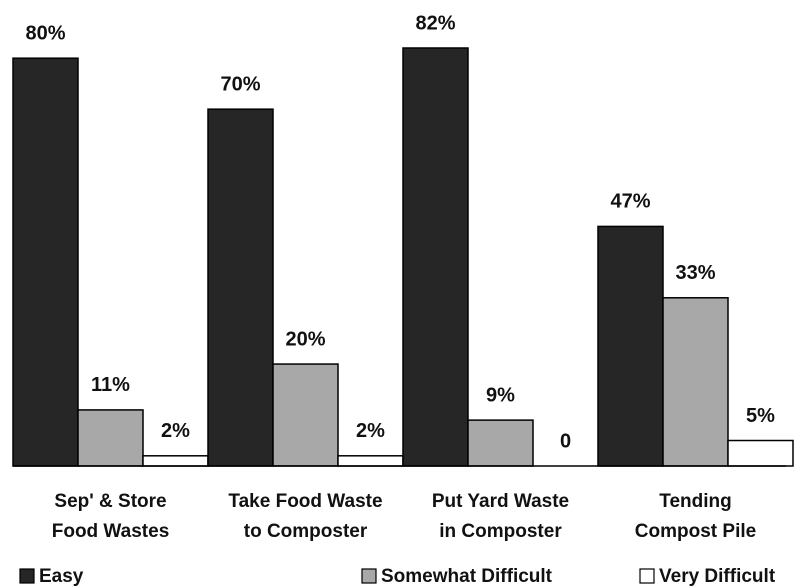  Describe the element at coordinates (110, 385) in the screenshot. I see `value-label: 11%` at that location.